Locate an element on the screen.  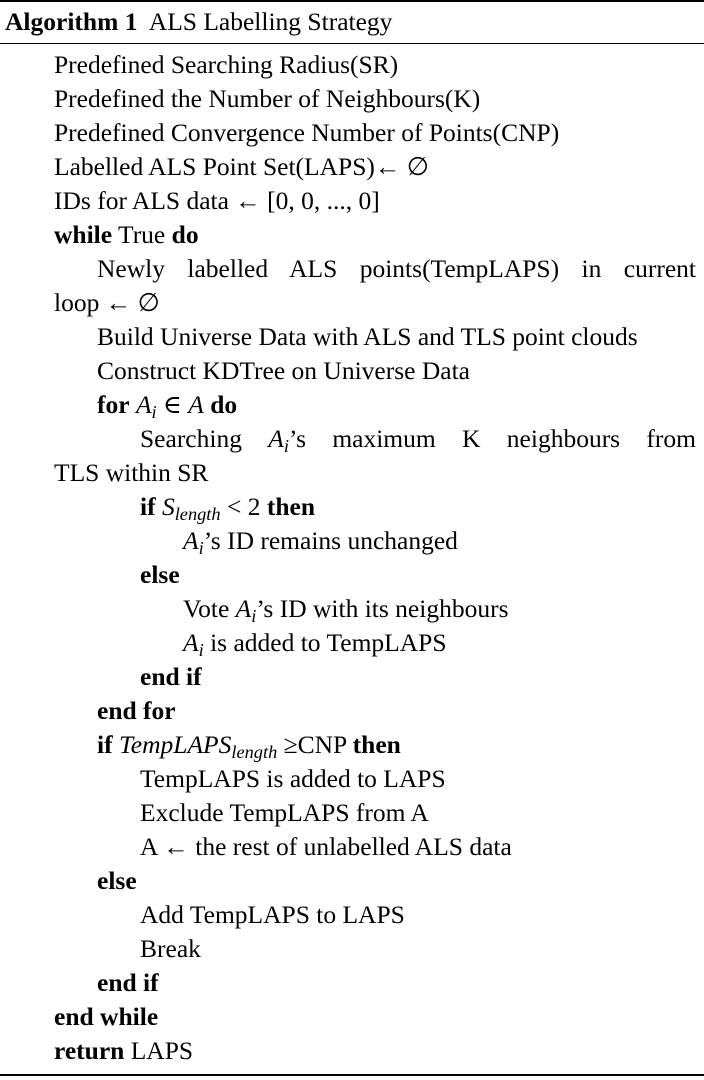
added-var: A is located at coordinates (191, 642).